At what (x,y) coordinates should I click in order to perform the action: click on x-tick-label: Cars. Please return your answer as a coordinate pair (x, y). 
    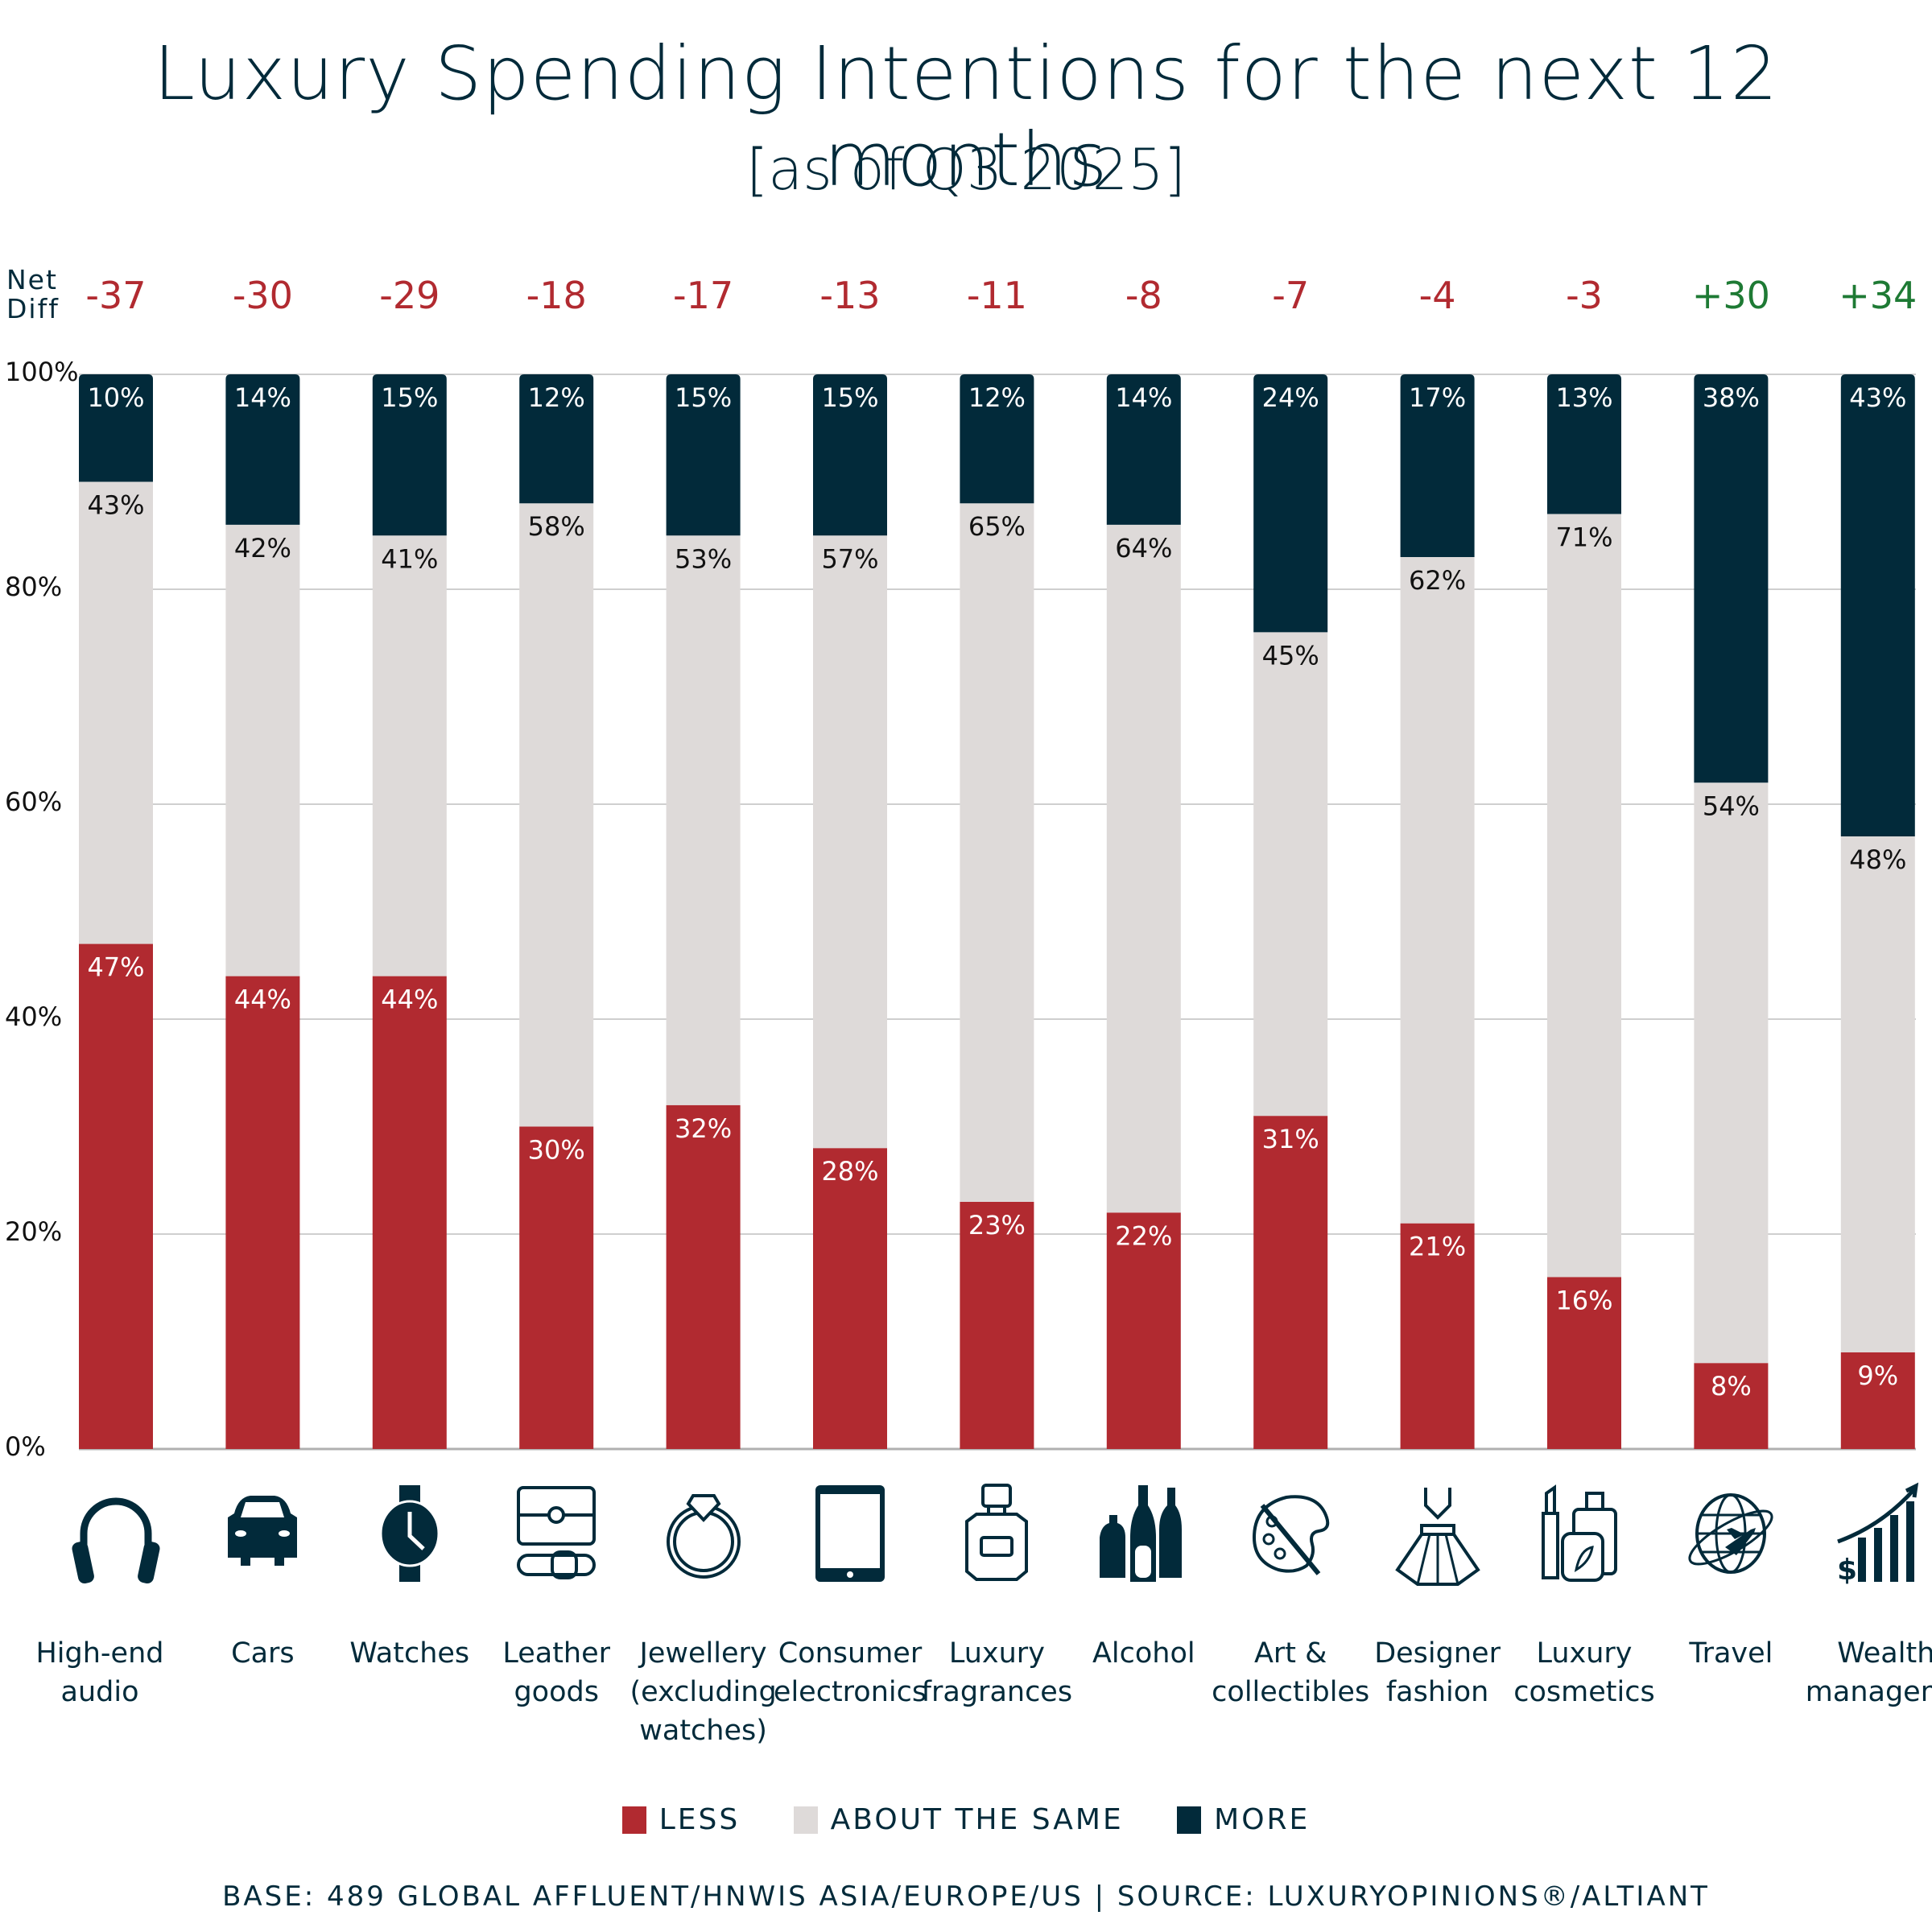
    Looking at the image, I should click on (263, 1653).